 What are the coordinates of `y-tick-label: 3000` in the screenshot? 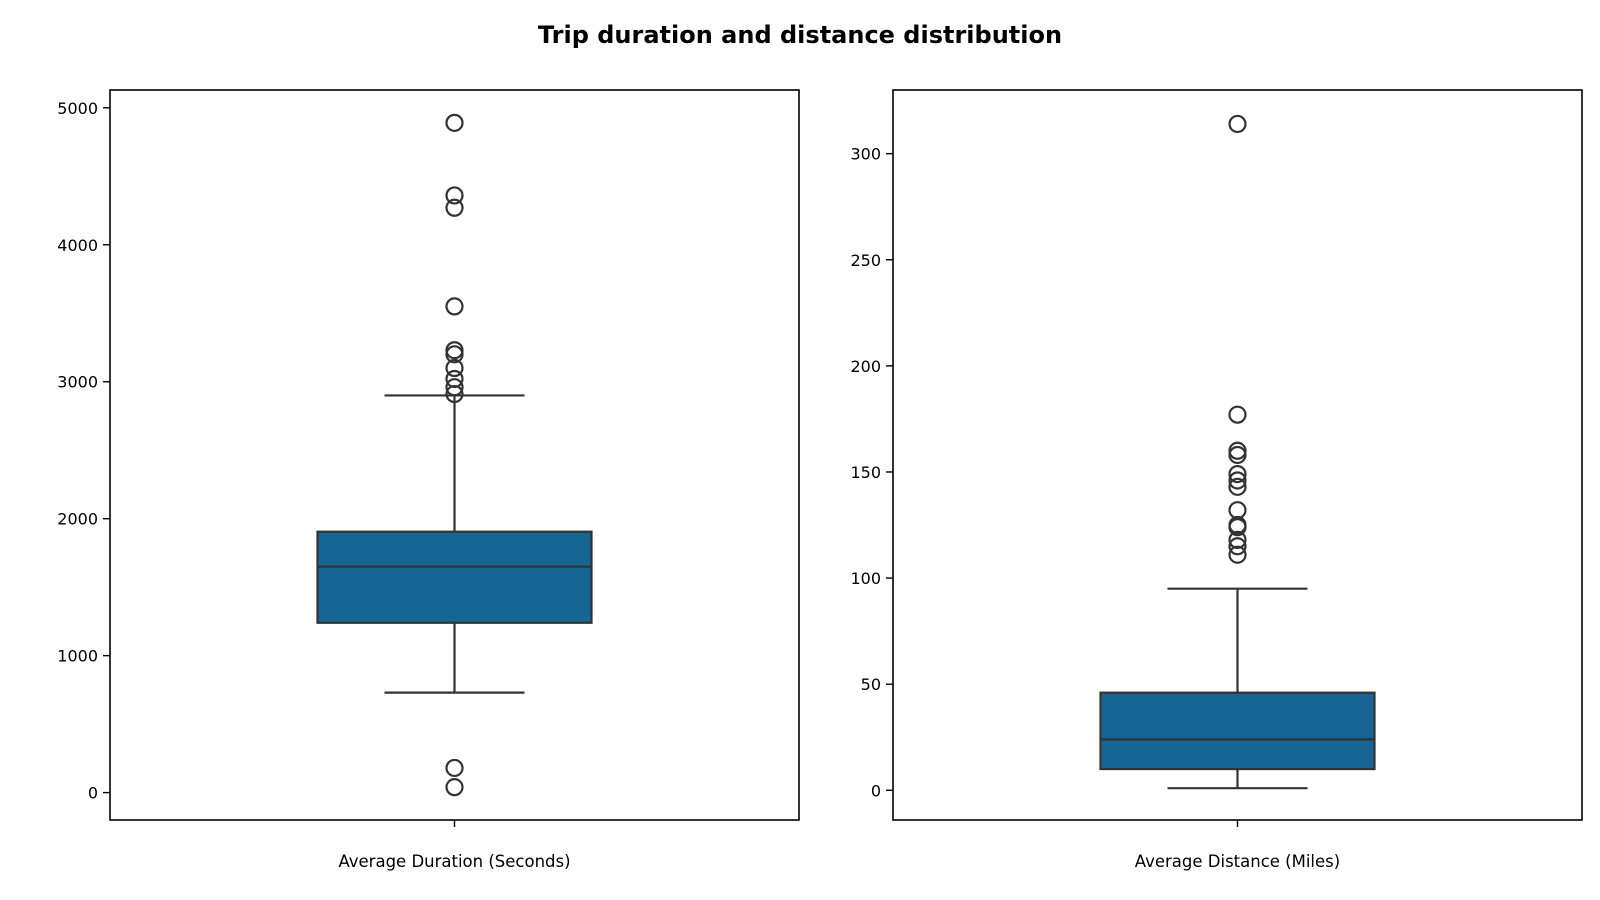 It's located at (77, 382).